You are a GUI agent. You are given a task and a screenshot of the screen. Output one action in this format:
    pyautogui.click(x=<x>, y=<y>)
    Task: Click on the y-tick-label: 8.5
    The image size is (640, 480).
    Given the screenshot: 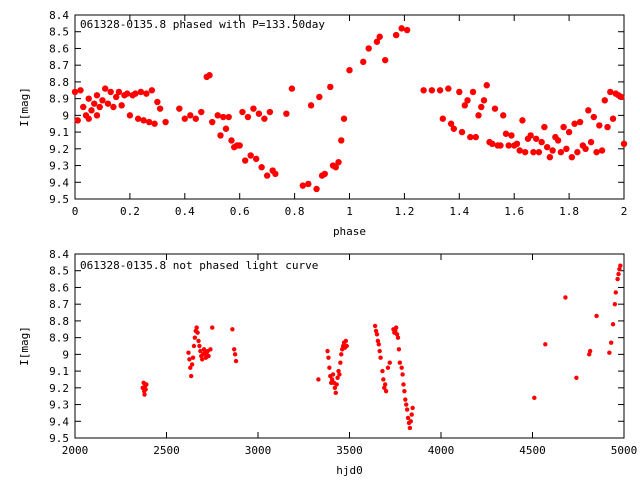 What is the action you would take?
    pyautogui.click(x=59, y=271)
    